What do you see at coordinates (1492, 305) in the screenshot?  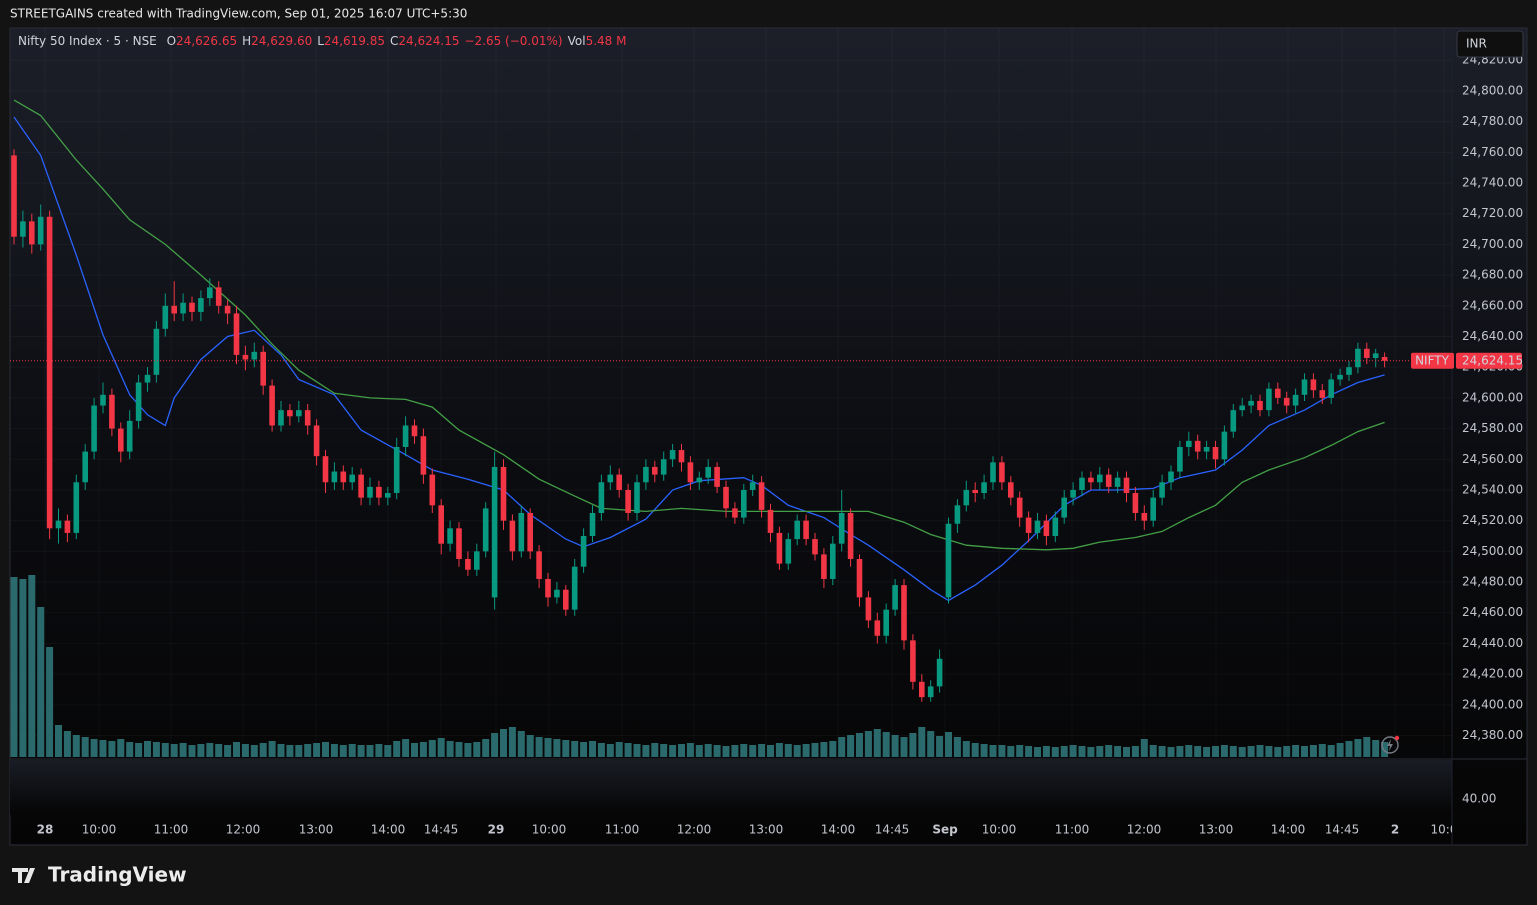 I see `y-tick-label: 24,660.00` at bounding box center [1492, 305].